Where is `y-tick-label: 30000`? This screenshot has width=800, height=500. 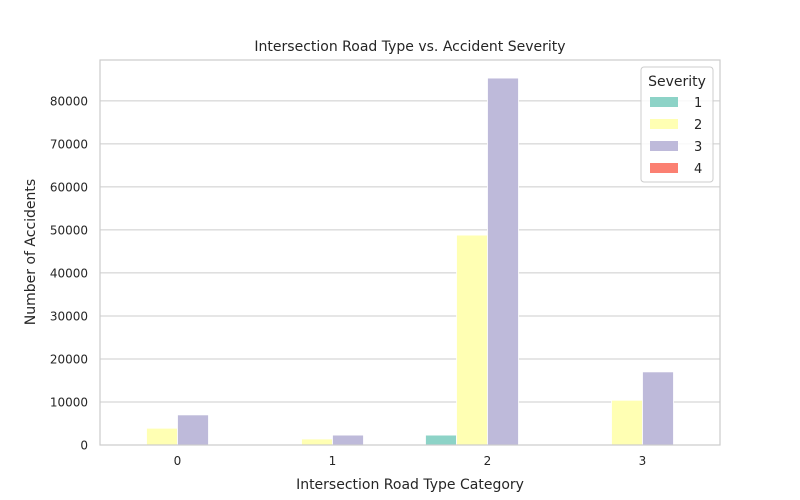
y-tick-label: 30000 is located at coordinates (69, 316).